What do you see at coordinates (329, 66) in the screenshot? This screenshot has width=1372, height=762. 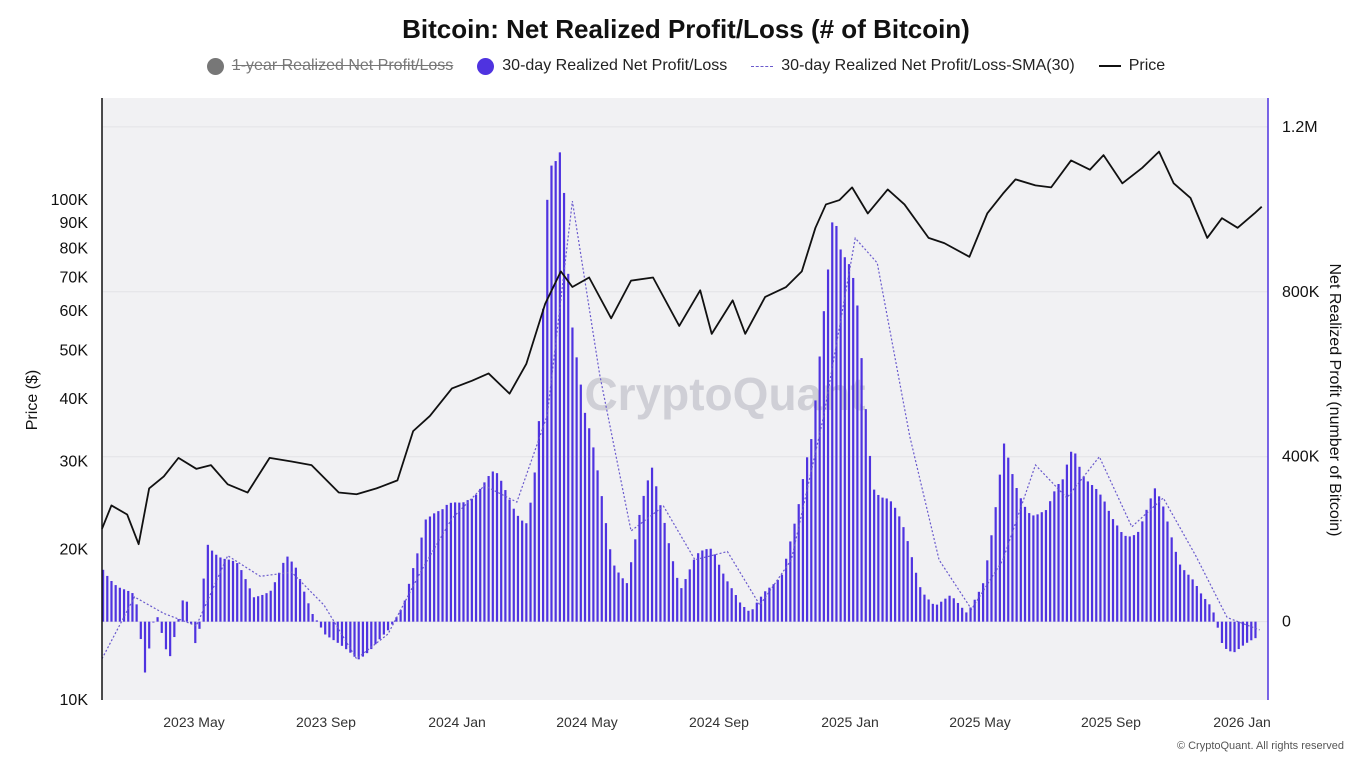 I see `legend-item-1y-net-profit: 1-year Realized Net Profit/Loss` at bounding box center [329, 66].